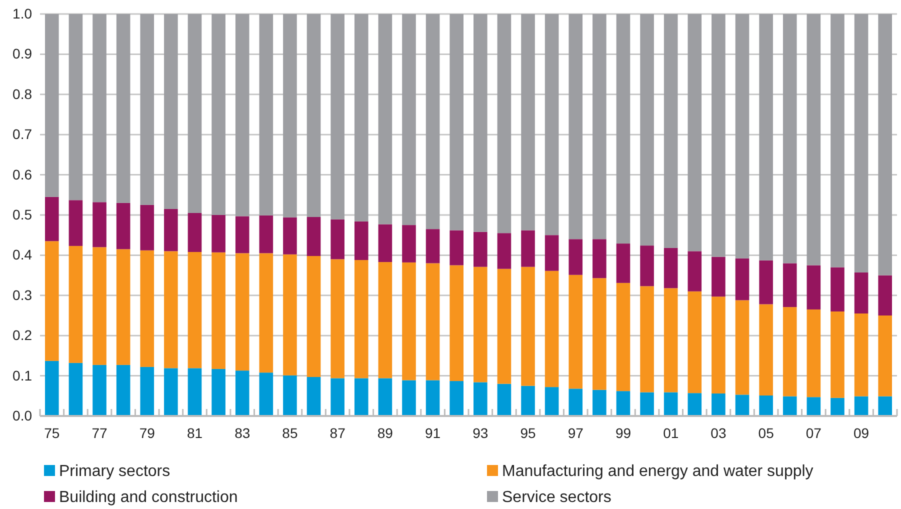 This screenshot has width=901, height=509. I want to click on y-tick-label: 0.3, so click(22, 294).